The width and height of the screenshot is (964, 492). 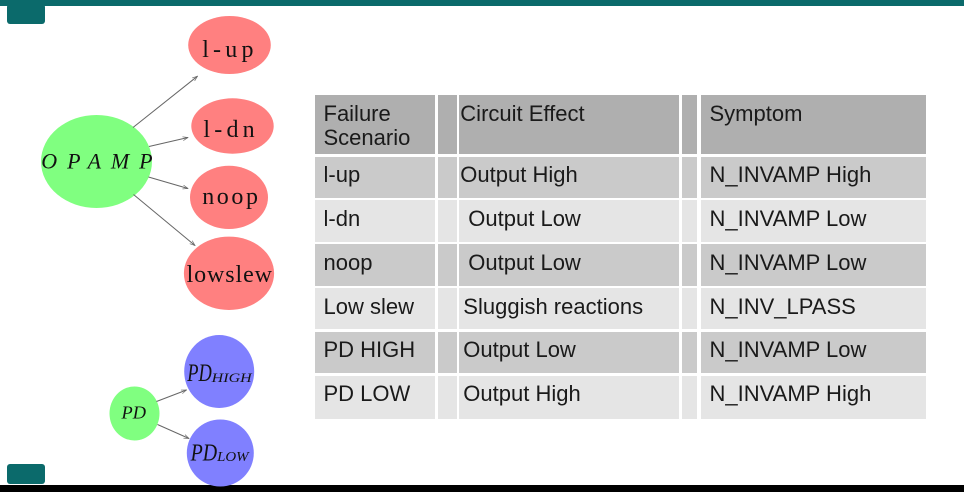 I want to click on svg-text: noop, so click(x=231, y=197).